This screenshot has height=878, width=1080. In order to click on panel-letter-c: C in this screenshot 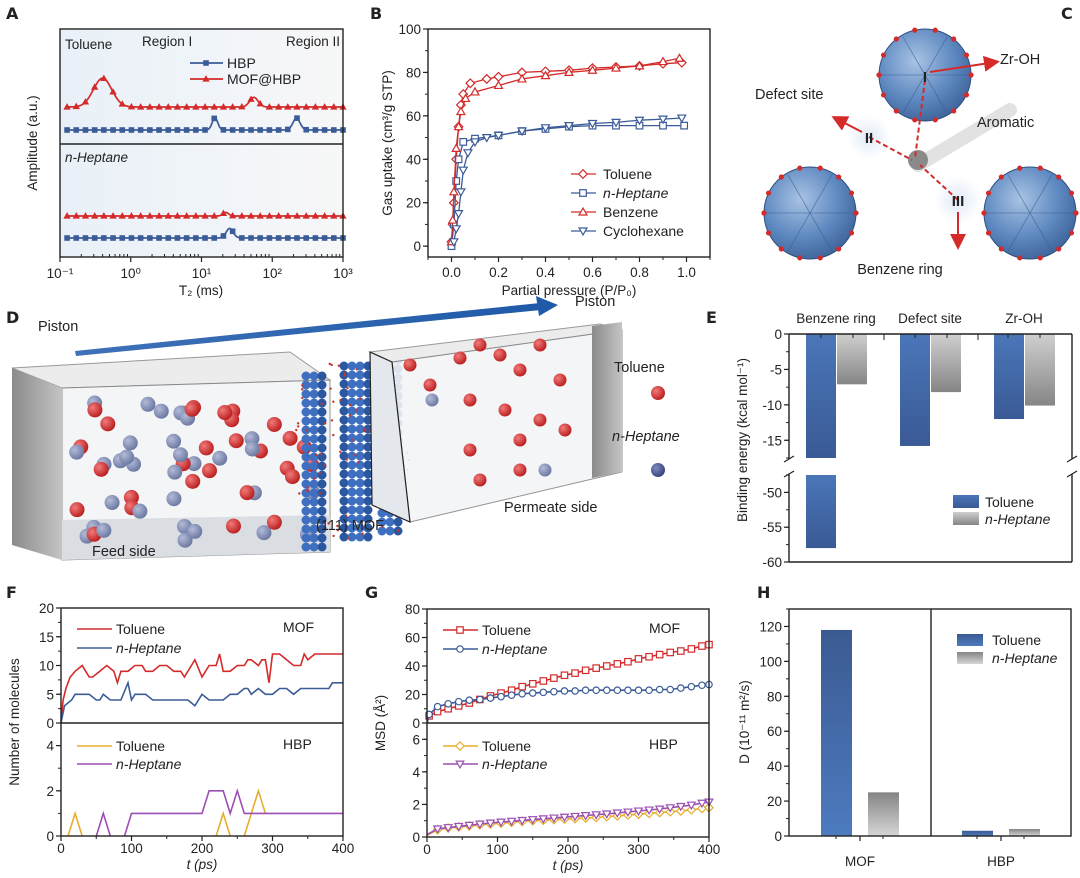, I will do `click(1067, 13)`.